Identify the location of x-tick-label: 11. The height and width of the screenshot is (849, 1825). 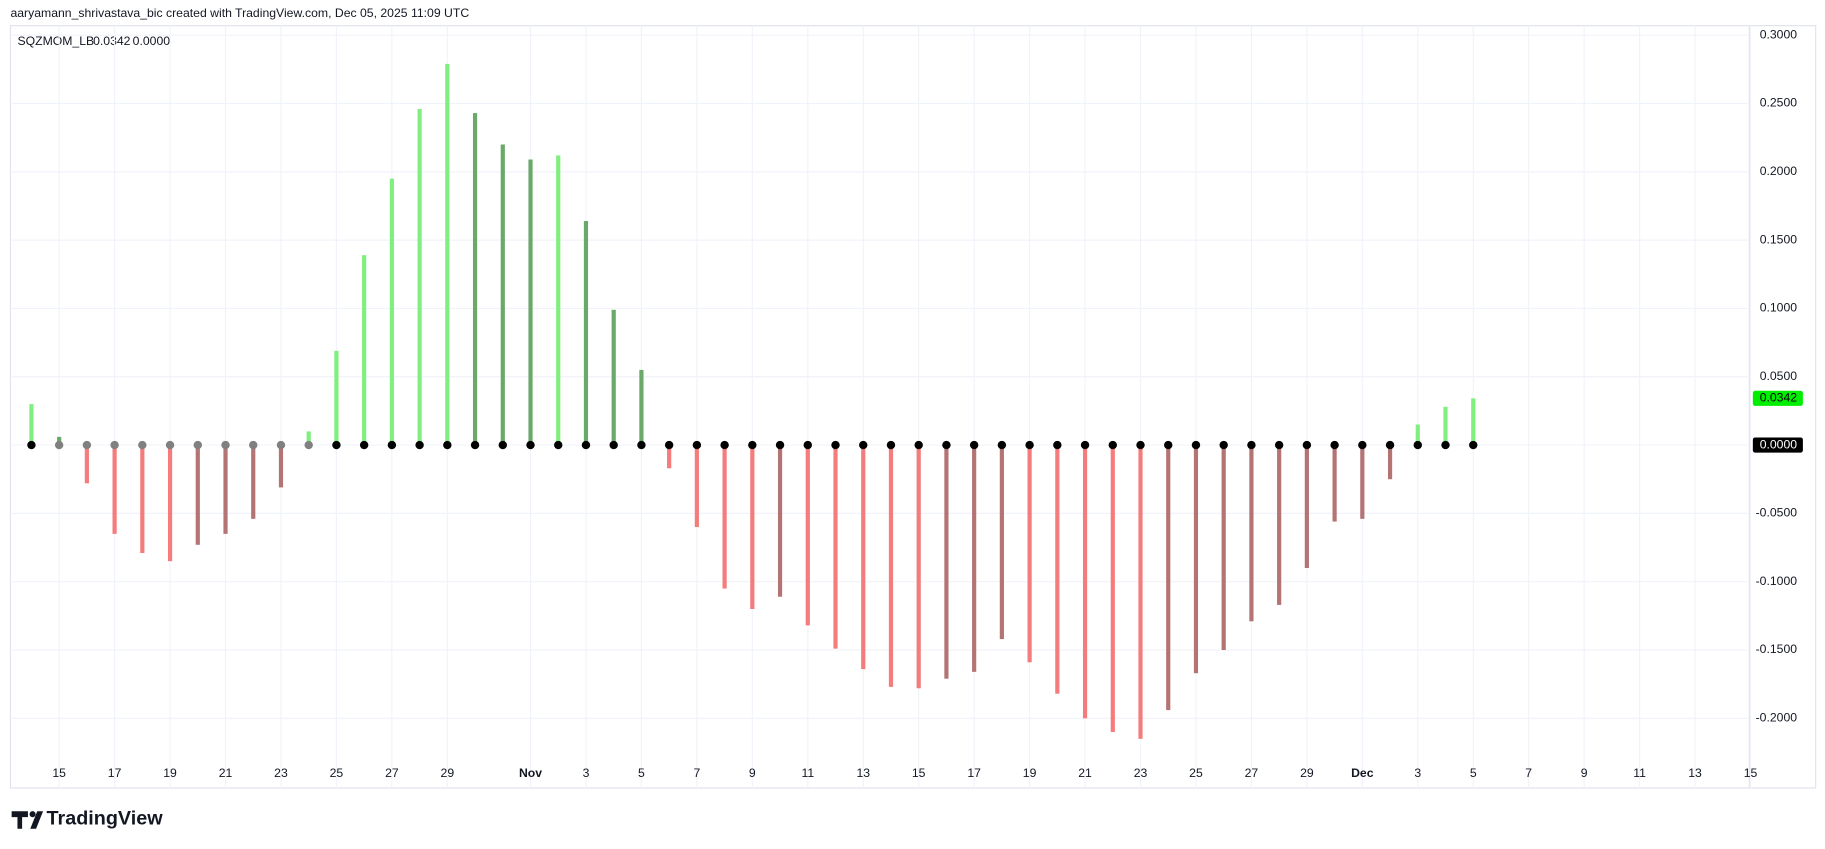
(1639, 773).